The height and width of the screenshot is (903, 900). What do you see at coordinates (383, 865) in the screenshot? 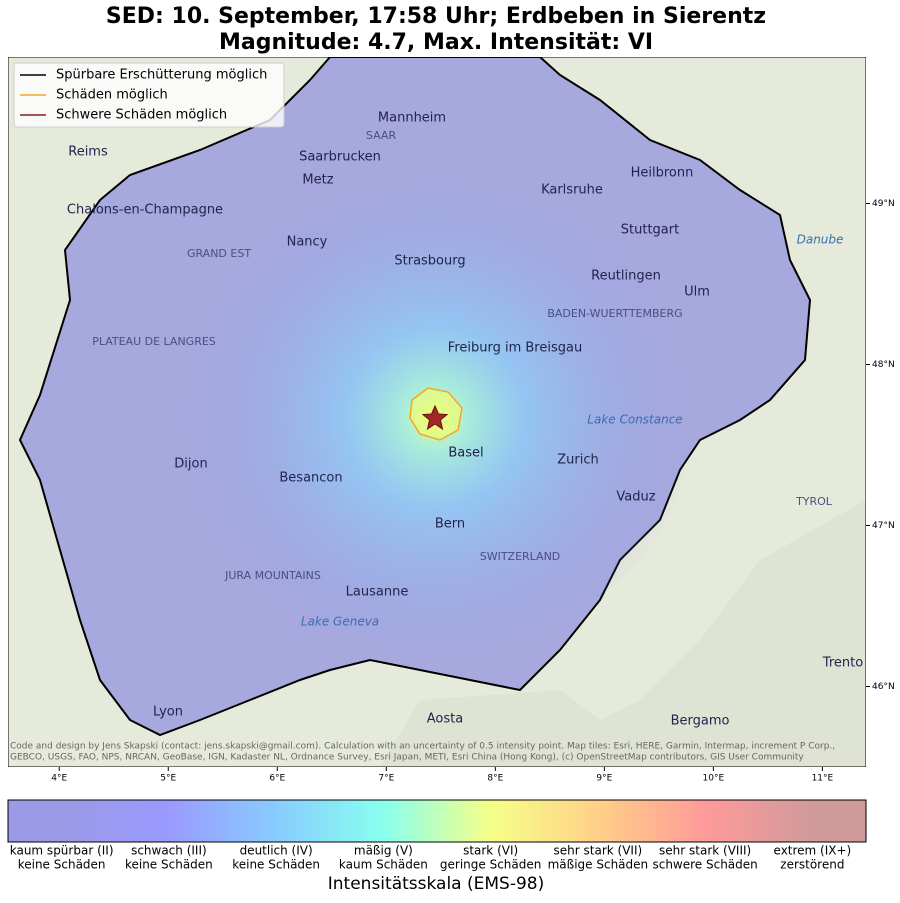
I see `class-damage: kaum Schäden` at bounding box center [383, 865].